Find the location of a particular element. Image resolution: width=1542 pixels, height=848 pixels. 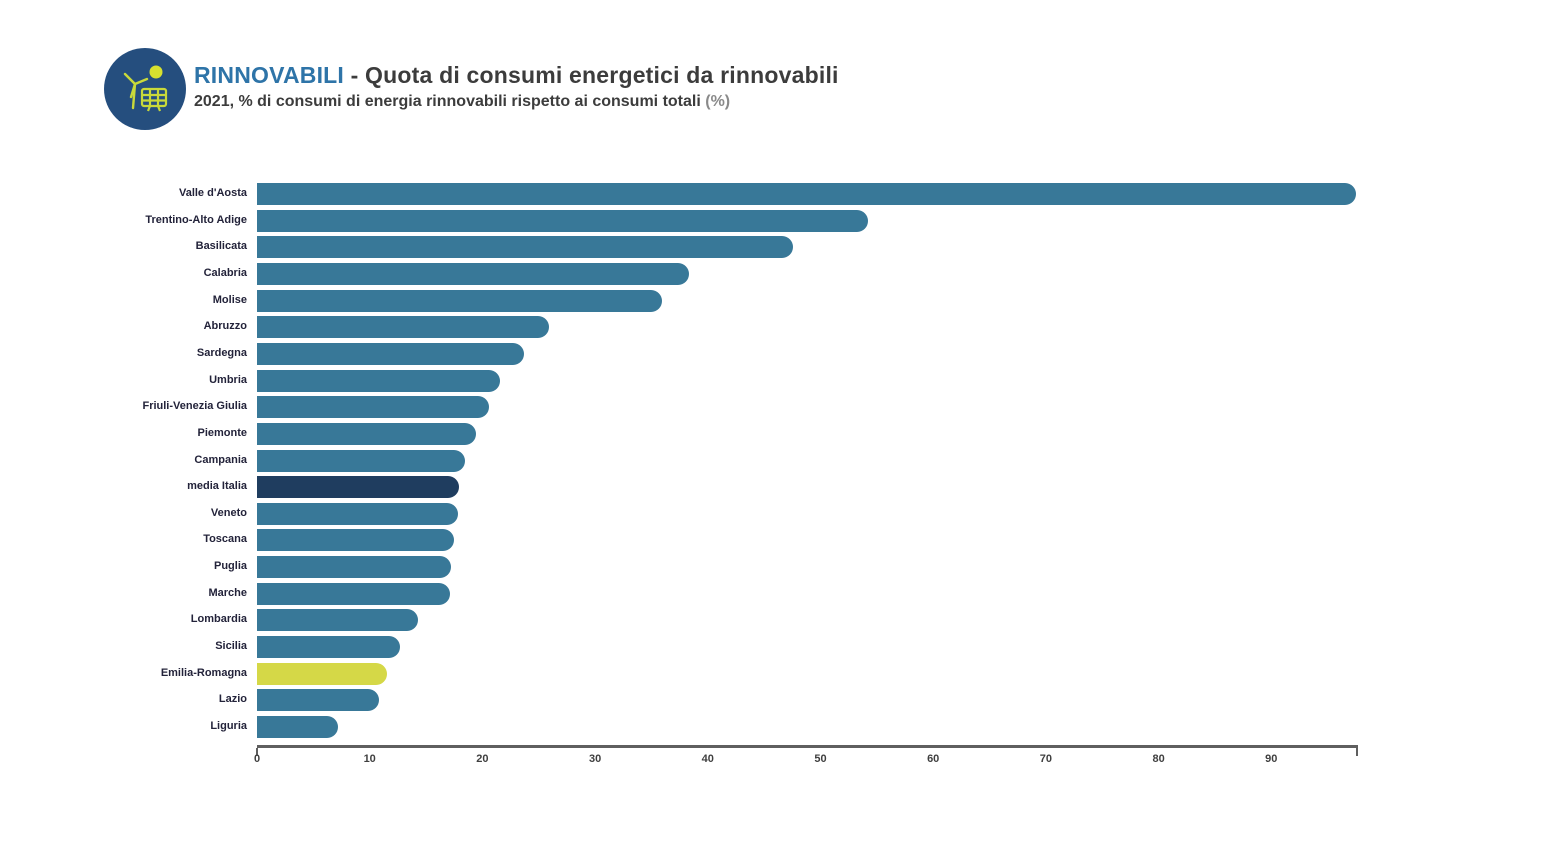

bar-label: Lazio is located at coordinates (232, 699).